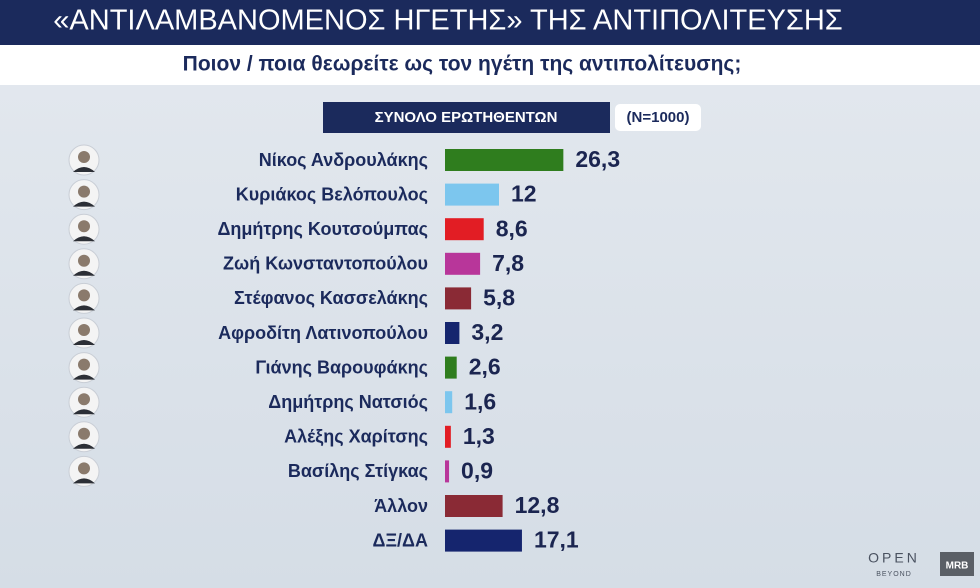  I want to click on category-label: Αφροδίτη Λατινοπούλου, so click(323, 333).